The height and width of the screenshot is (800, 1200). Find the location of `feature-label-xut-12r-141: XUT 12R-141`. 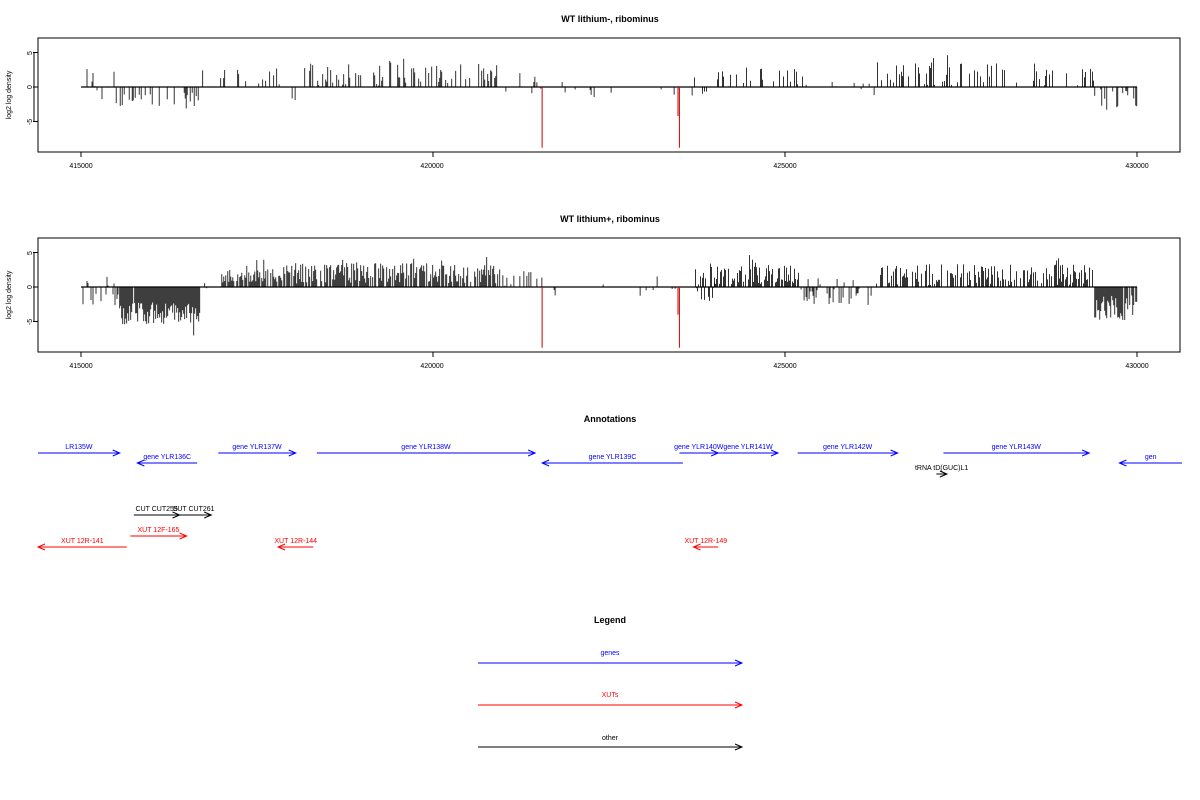

feature-label-xut-12r-141: XUT 12R-141 is located at coordinates (82, 541).